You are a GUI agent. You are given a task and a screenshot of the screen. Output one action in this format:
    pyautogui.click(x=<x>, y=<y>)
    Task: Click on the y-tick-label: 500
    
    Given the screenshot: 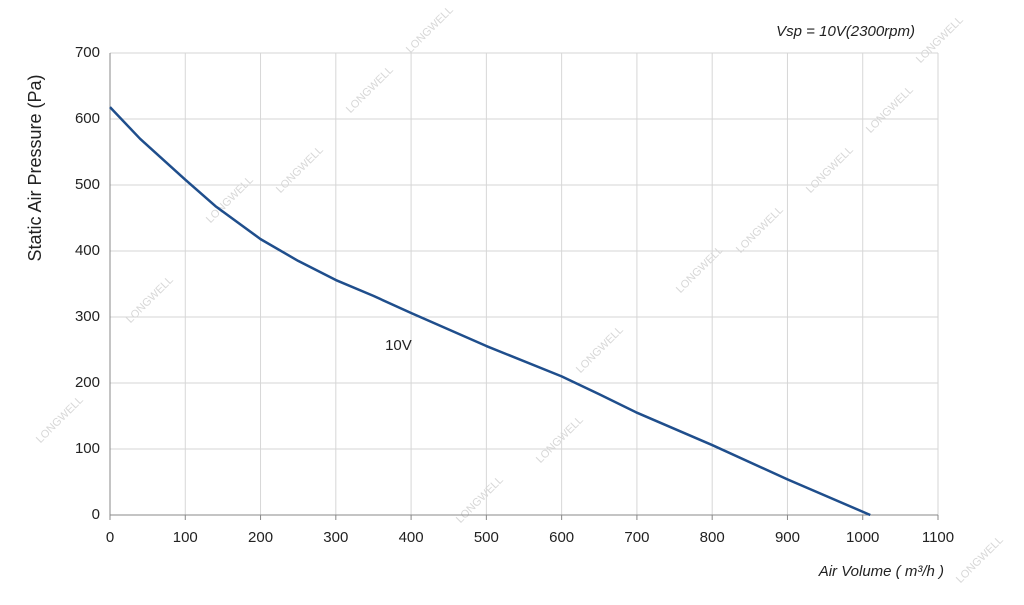 What is the action you would take?
    pyautogui.click(x=87, y=184)
    